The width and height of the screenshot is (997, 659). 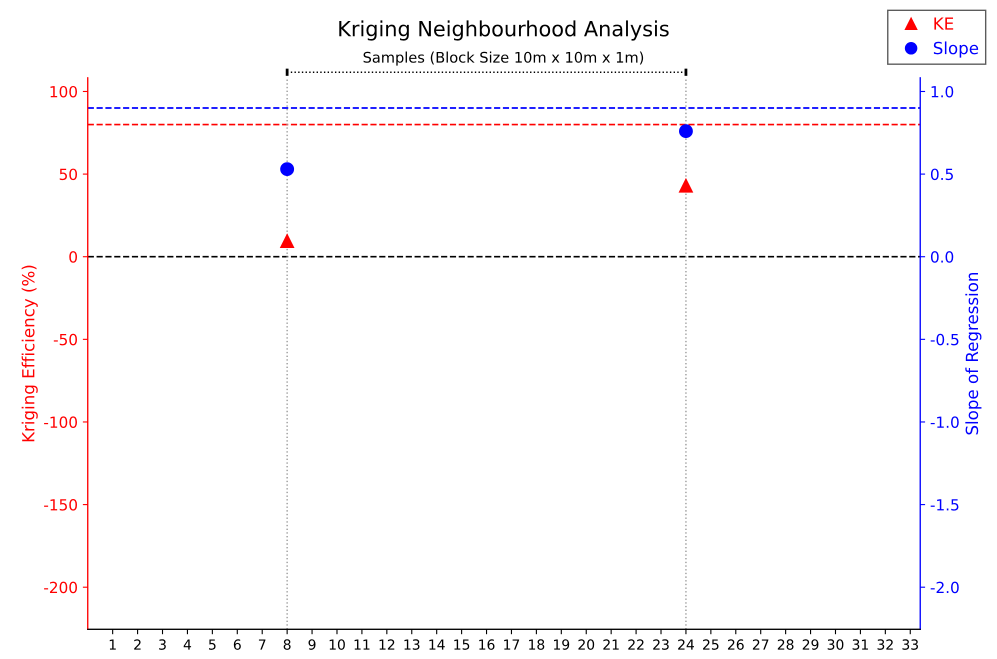 I want to click on x-tick-label: 2, so click(x=137, y=644).